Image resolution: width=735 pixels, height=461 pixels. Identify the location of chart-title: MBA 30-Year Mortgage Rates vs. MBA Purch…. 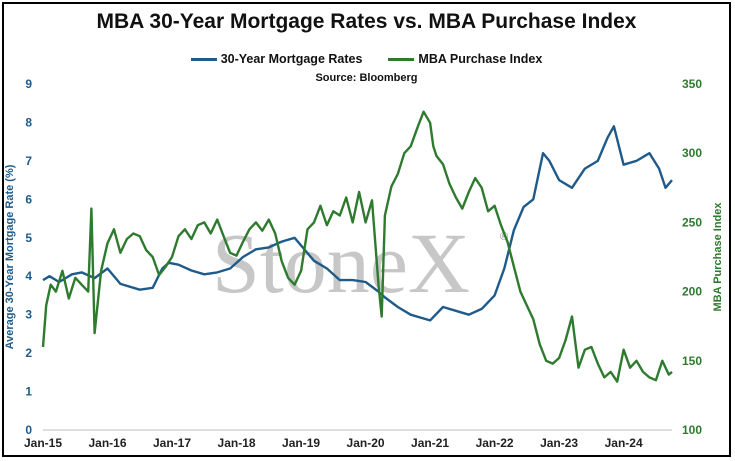
(366, 21).